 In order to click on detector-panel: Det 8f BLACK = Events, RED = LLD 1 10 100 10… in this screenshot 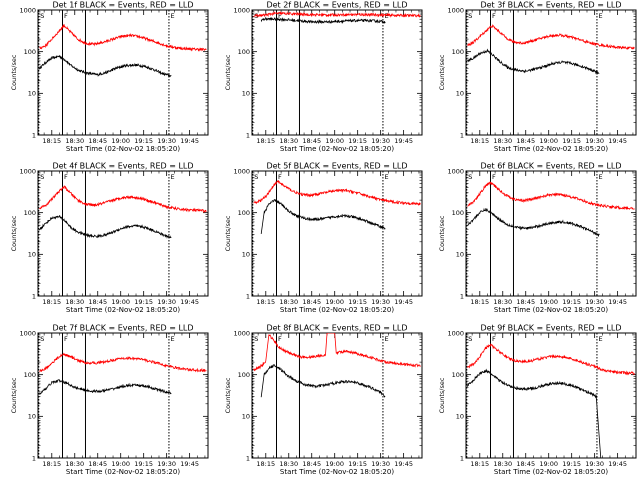, I will do `click(323, 400)`.